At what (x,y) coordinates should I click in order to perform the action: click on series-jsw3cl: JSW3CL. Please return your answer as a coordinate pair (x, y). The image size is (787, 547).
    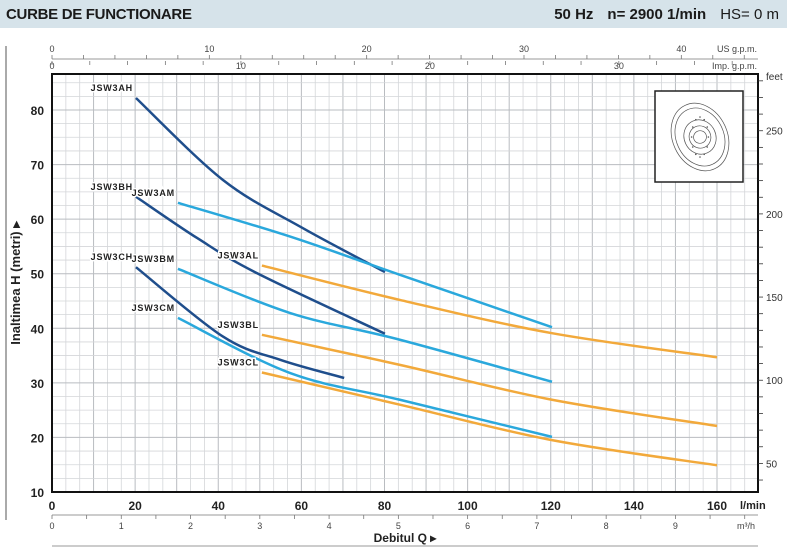
    Looking at the image, I should click on (467, 411).